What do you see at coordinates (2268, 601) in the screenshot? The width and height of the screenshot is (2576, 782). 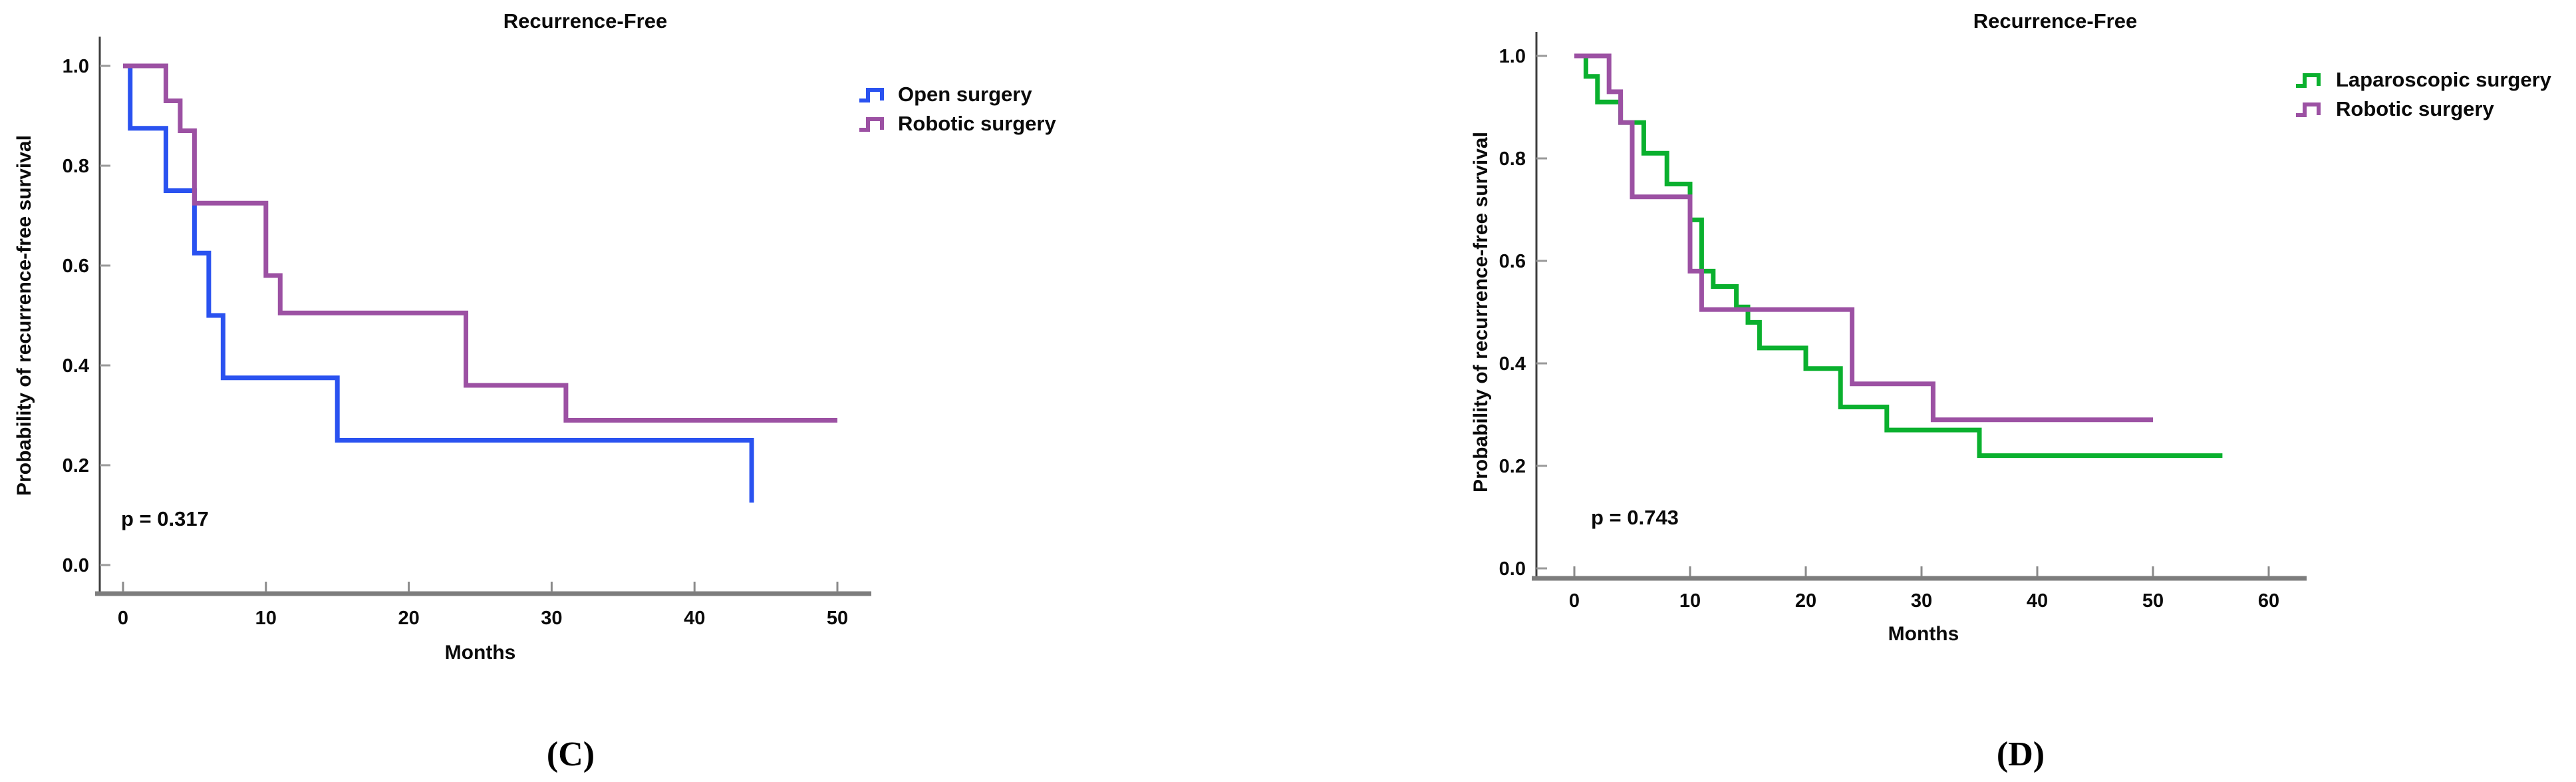 I see `x-tick-label: 60` at bounding box center [2268, 601].